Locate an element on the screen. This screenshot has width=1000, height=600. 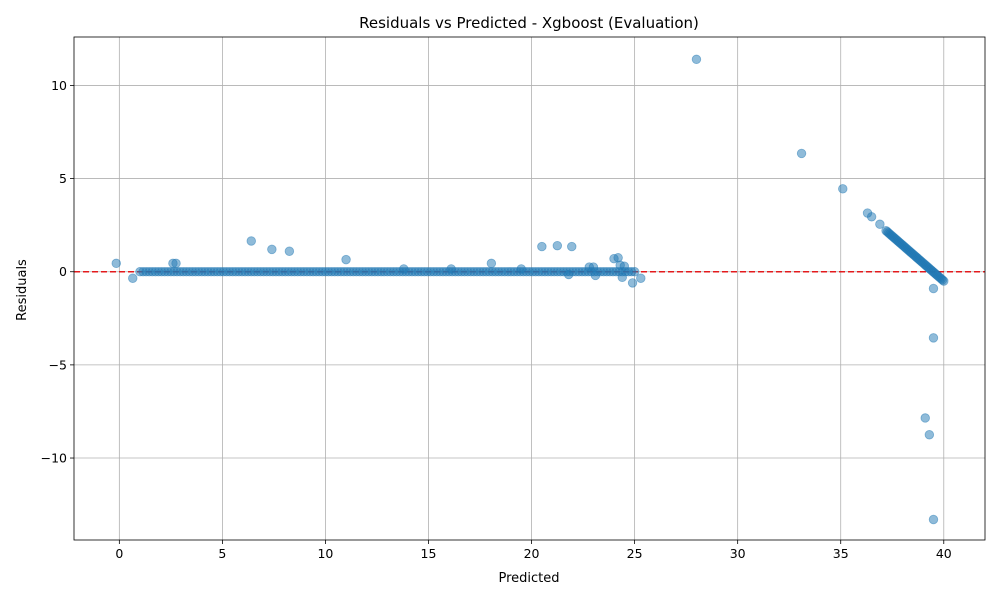
x-tick-label: 15 is located at coordinates (429, 553).